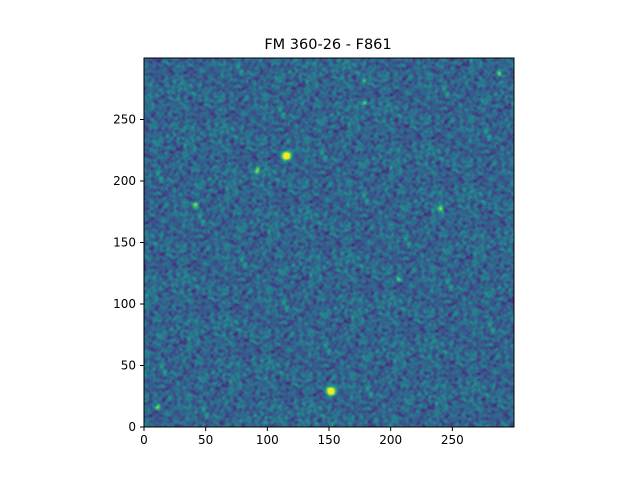 This screenshot has height=480, width=640. What do you see at coordinates (452, 440) in the screenshot?
I see `x-tick-label: 250` at bounding box center [452, 440].